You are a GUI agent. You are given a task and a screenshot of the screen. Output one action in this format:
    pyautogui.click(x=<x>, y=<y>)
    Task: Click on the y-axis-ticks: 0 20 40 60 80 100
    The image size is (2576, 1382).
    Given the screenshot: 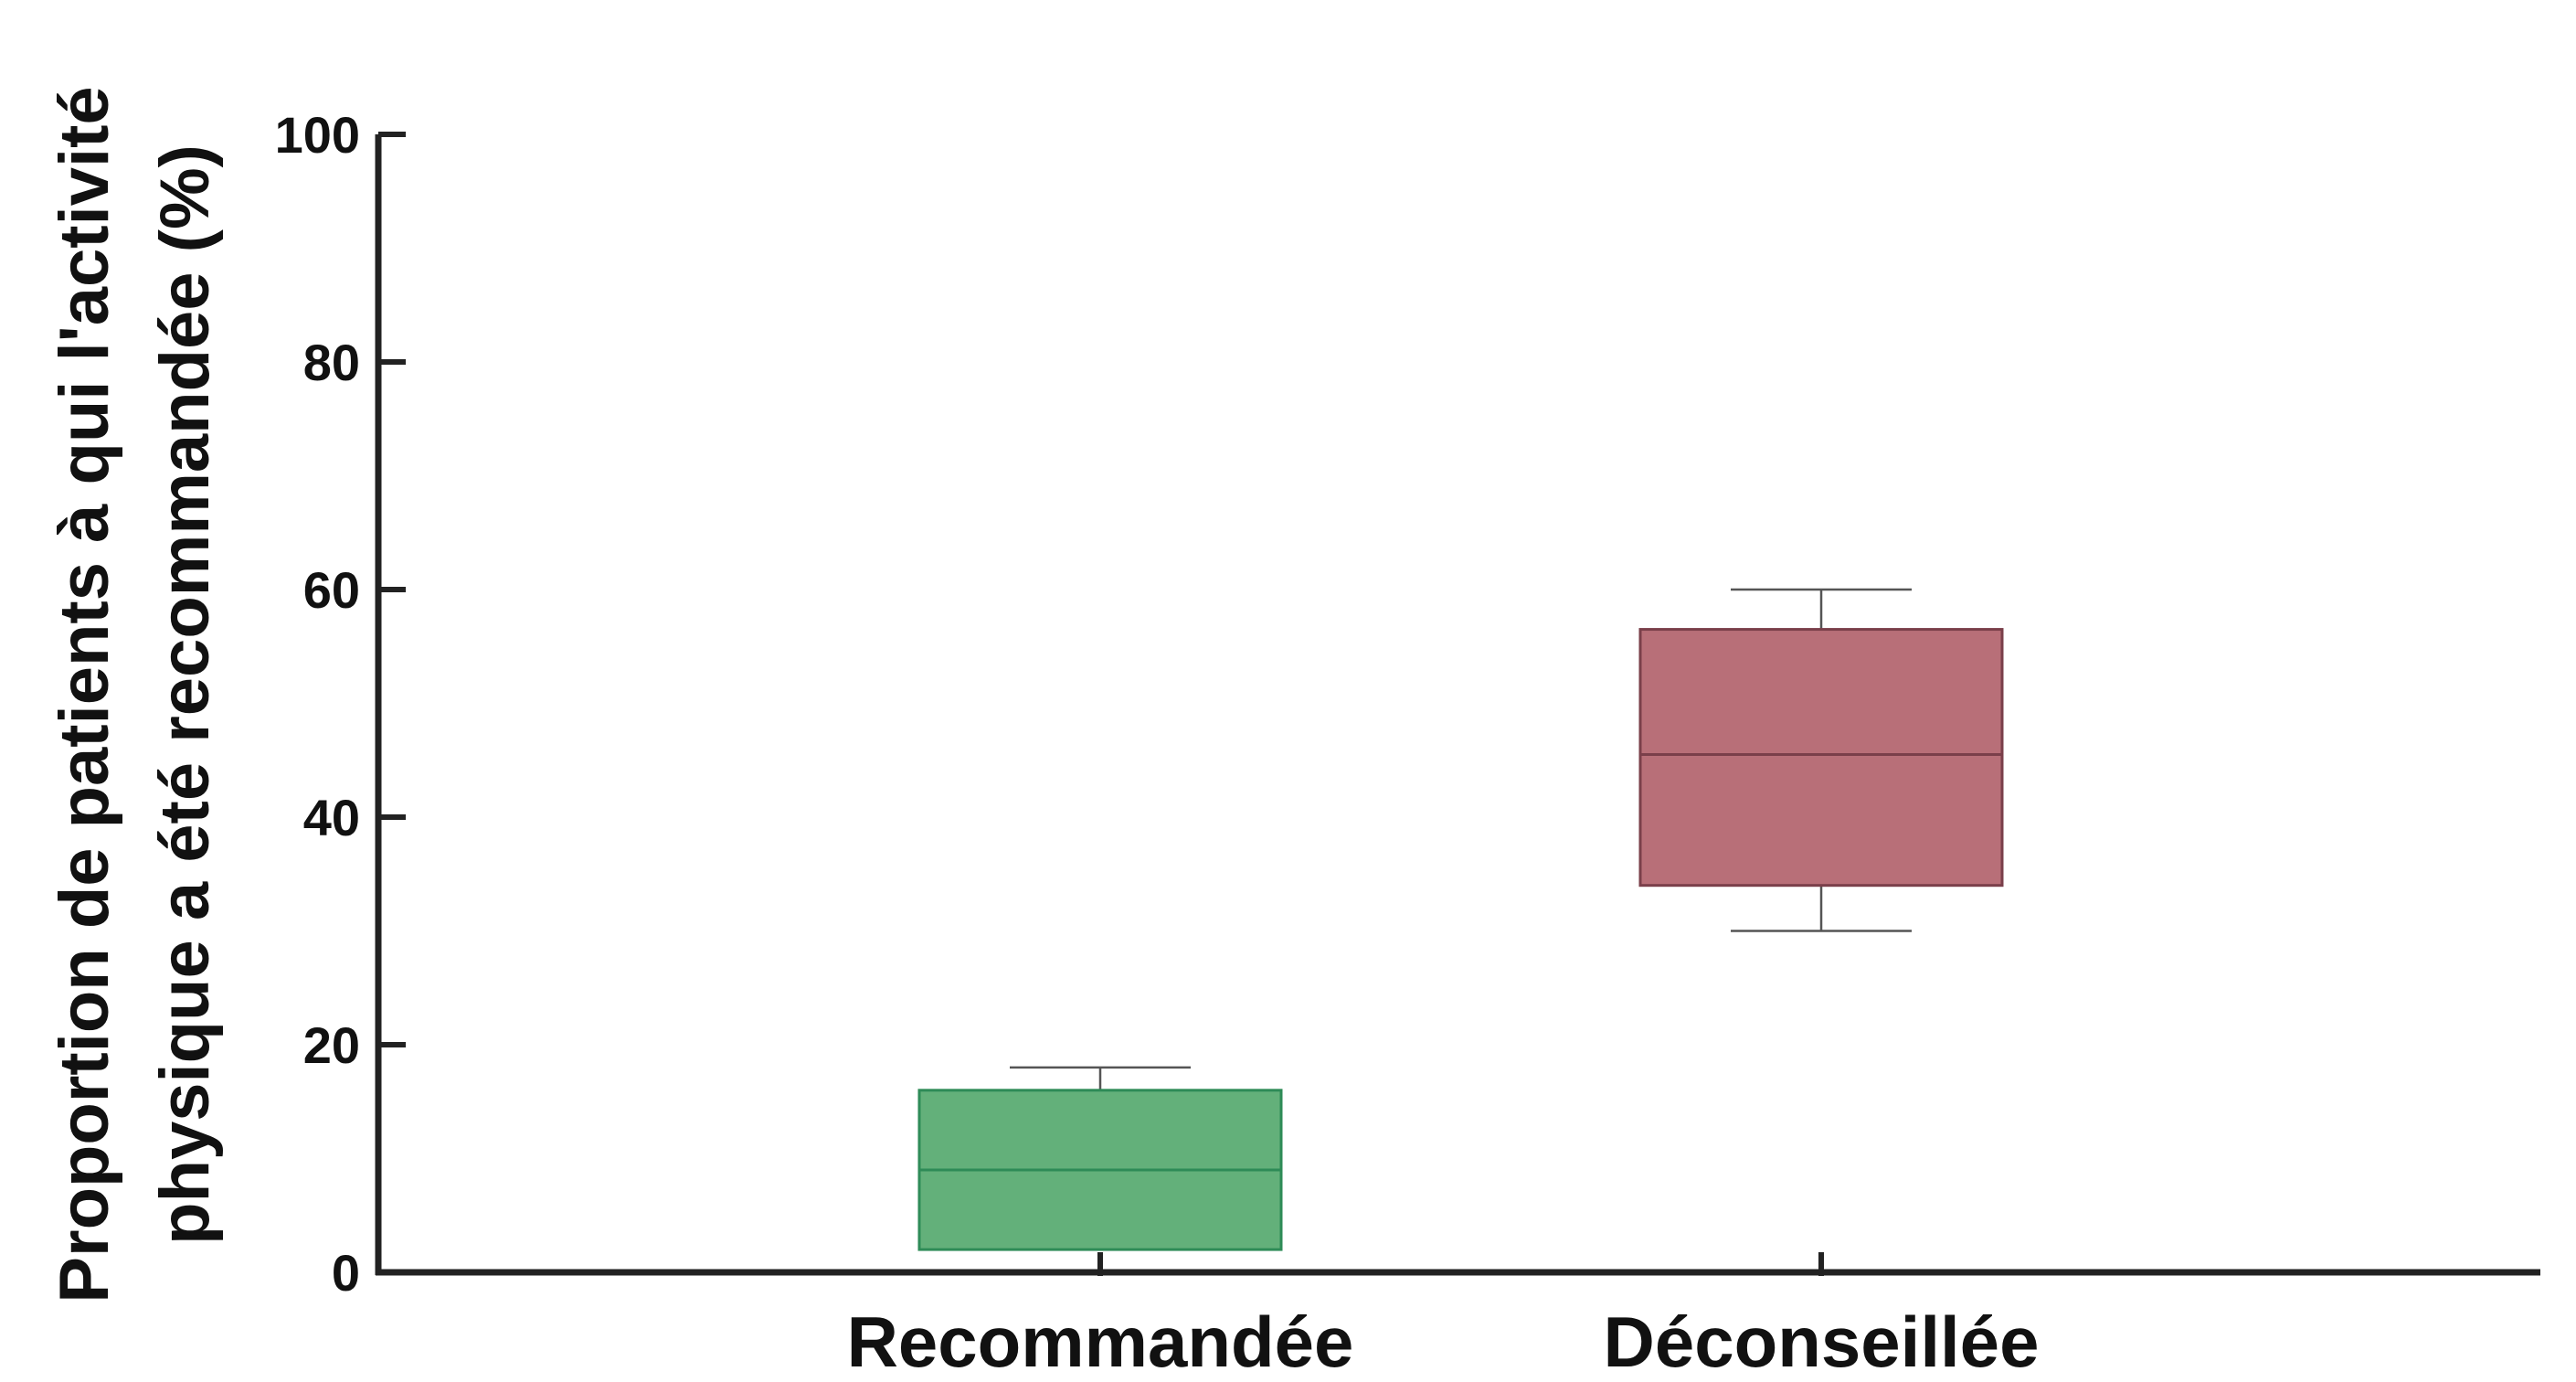 What is the action you would take?
    pyautogui.click(x=340, y=704)
    